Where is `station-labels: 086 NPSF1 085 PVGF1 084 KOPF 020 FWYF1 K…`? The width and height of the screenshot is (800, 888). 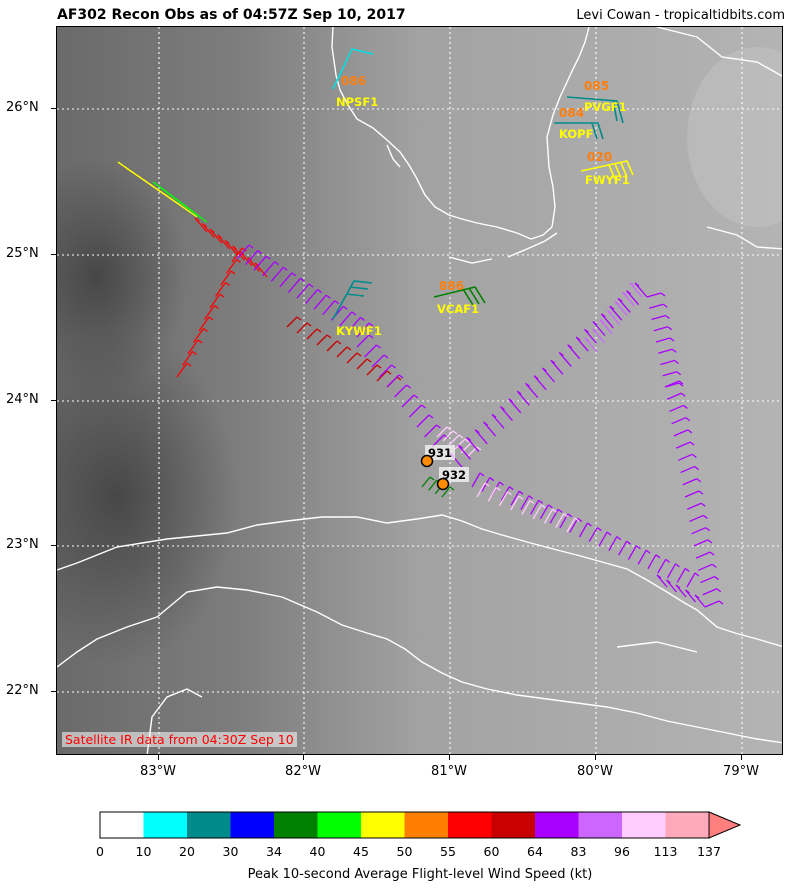
station-labels: 086 NPSF1 085 PVGF1 084 KOPF 020 FWYF1 K… is located at coordinates (483, 206).